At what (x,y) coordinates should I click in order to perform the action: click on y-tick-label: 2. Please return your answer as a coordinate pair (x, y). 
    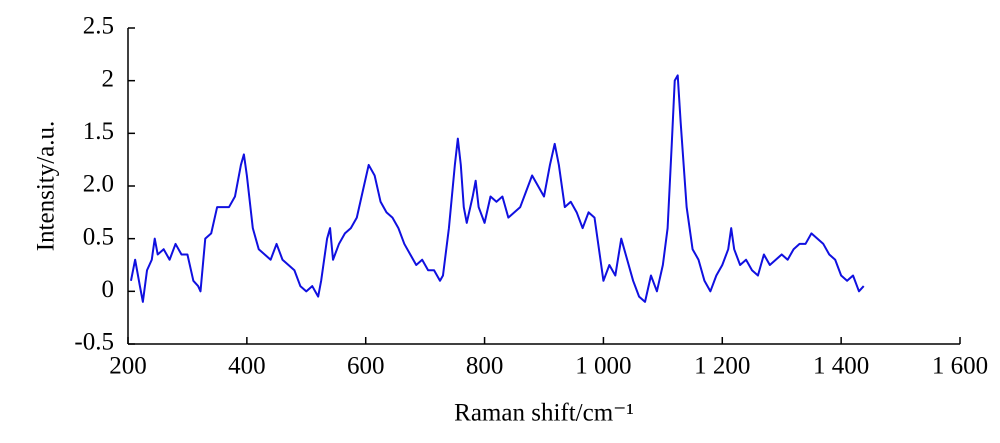
    Looking at the image, I should click on (108, 78).